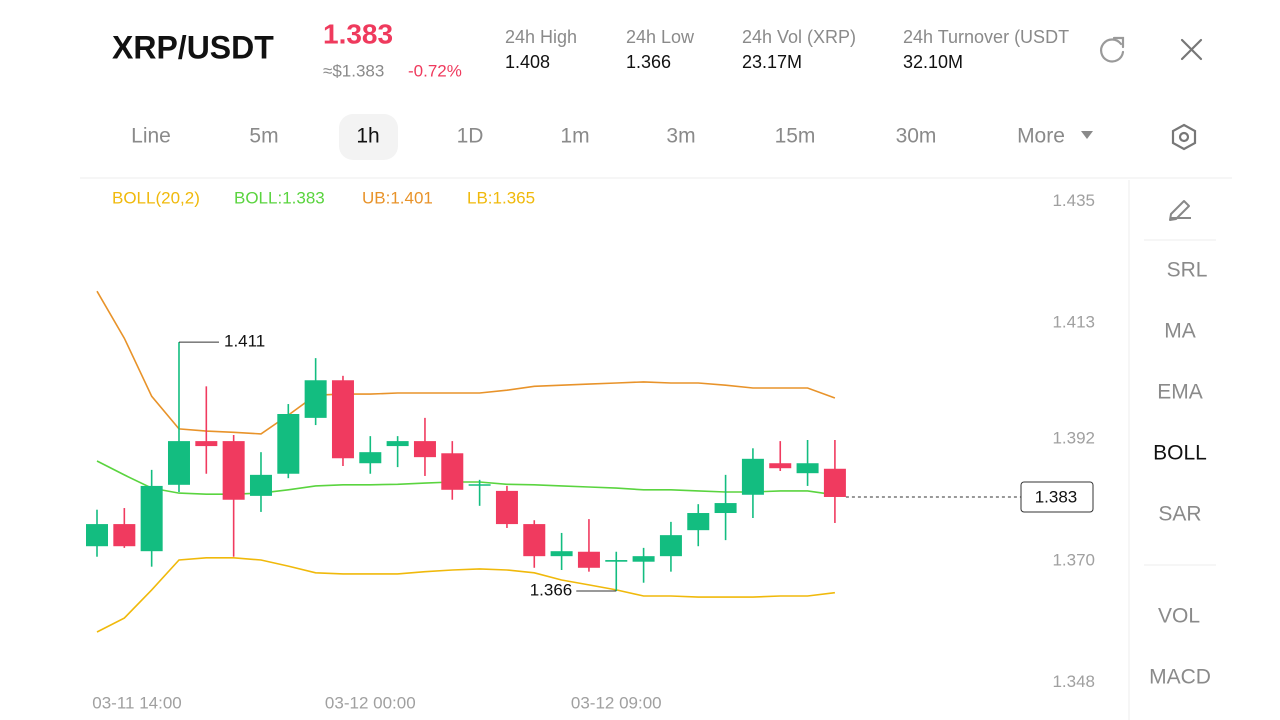 The image size is (1280, 720). What do you see at coordinates (1180, 210) in the screenshot?
I see `draw-icon` at bounding box center [1180, 210].